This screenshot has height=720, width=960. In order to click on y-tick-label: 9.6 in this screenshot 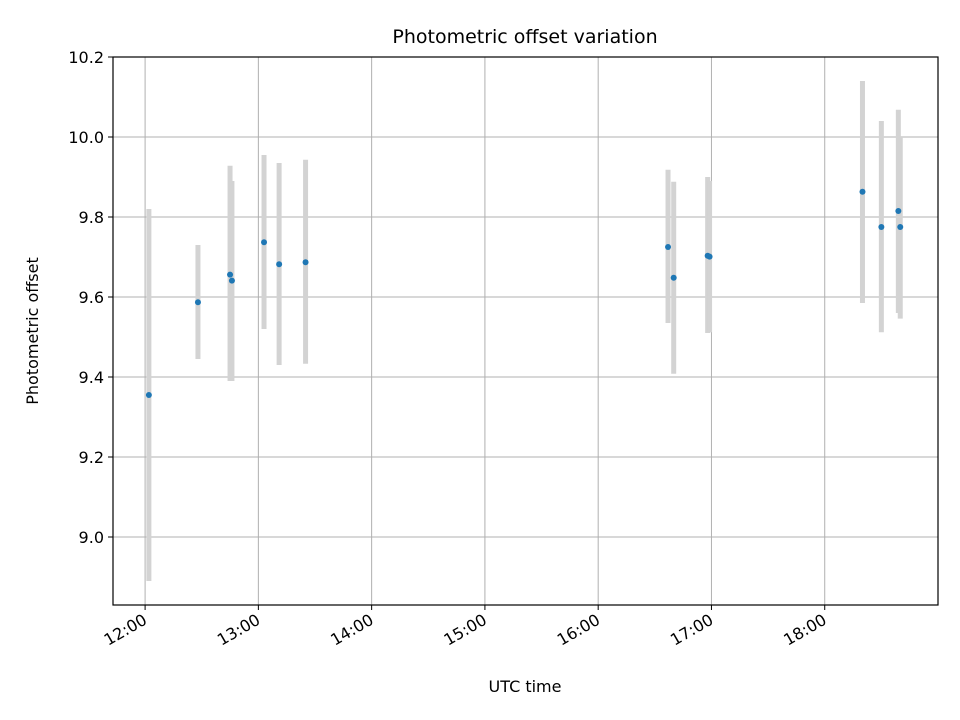, I will do `click(91, 297)`.